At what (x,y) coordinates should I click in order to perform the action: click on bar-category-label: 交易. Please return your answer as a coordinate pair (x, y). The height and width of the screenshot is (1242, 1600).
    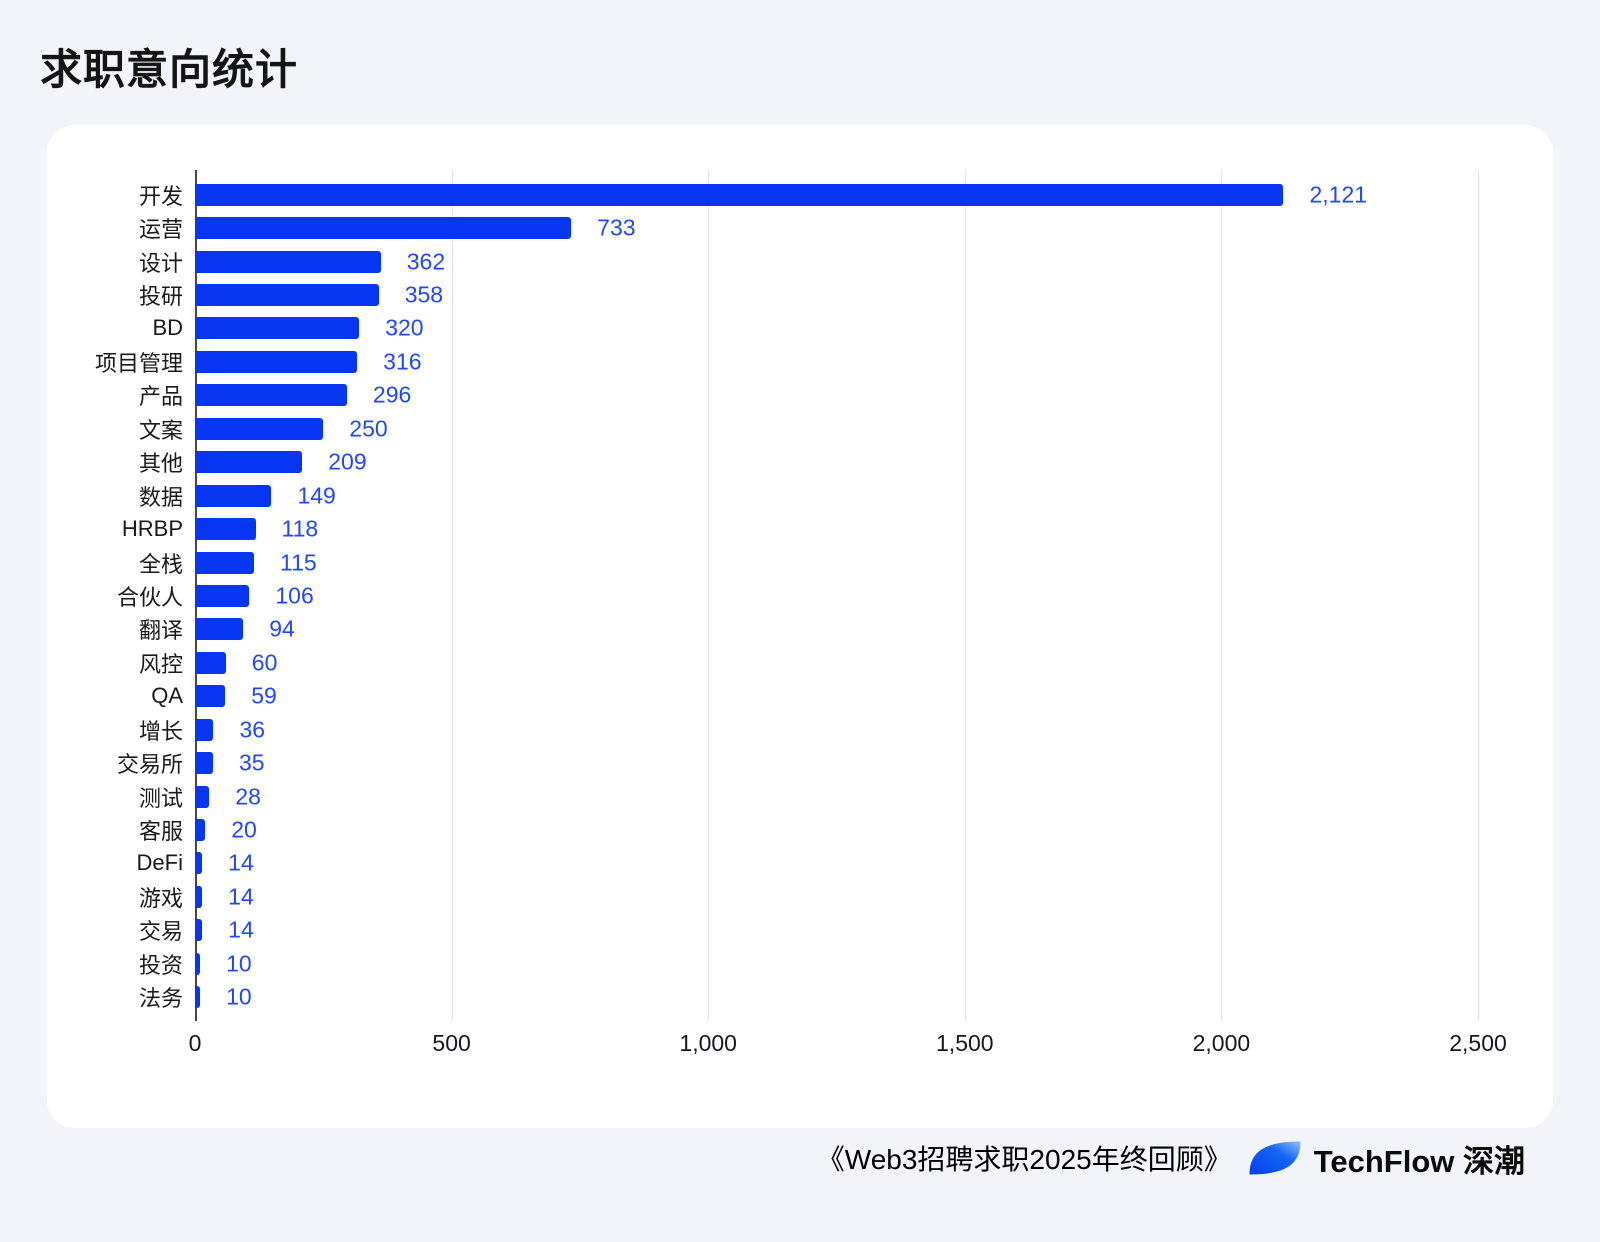
    Looking at the image, I should click on (160, 932).